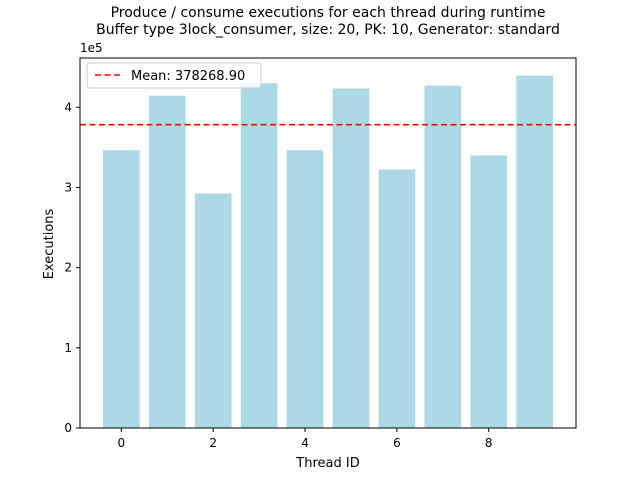 The image size is (640, 480). What do you see at coordinates (188, 76) in the screenshot?
I see `legend-mean-label: Mean: 378268.90` at bounding box center [188, 76].